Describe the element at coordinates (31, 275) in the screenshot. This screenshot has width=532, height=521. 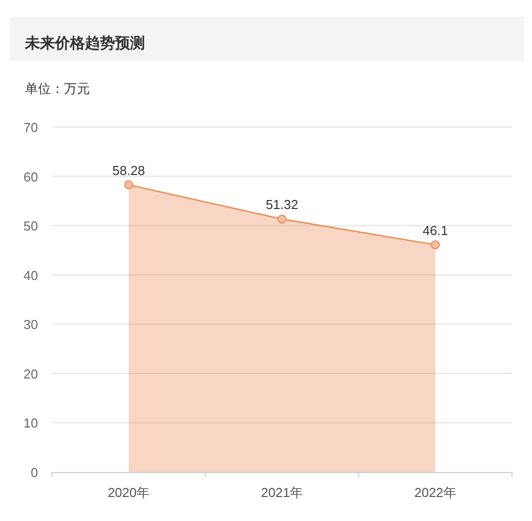
I see `y-tick-label: 40` at that location.